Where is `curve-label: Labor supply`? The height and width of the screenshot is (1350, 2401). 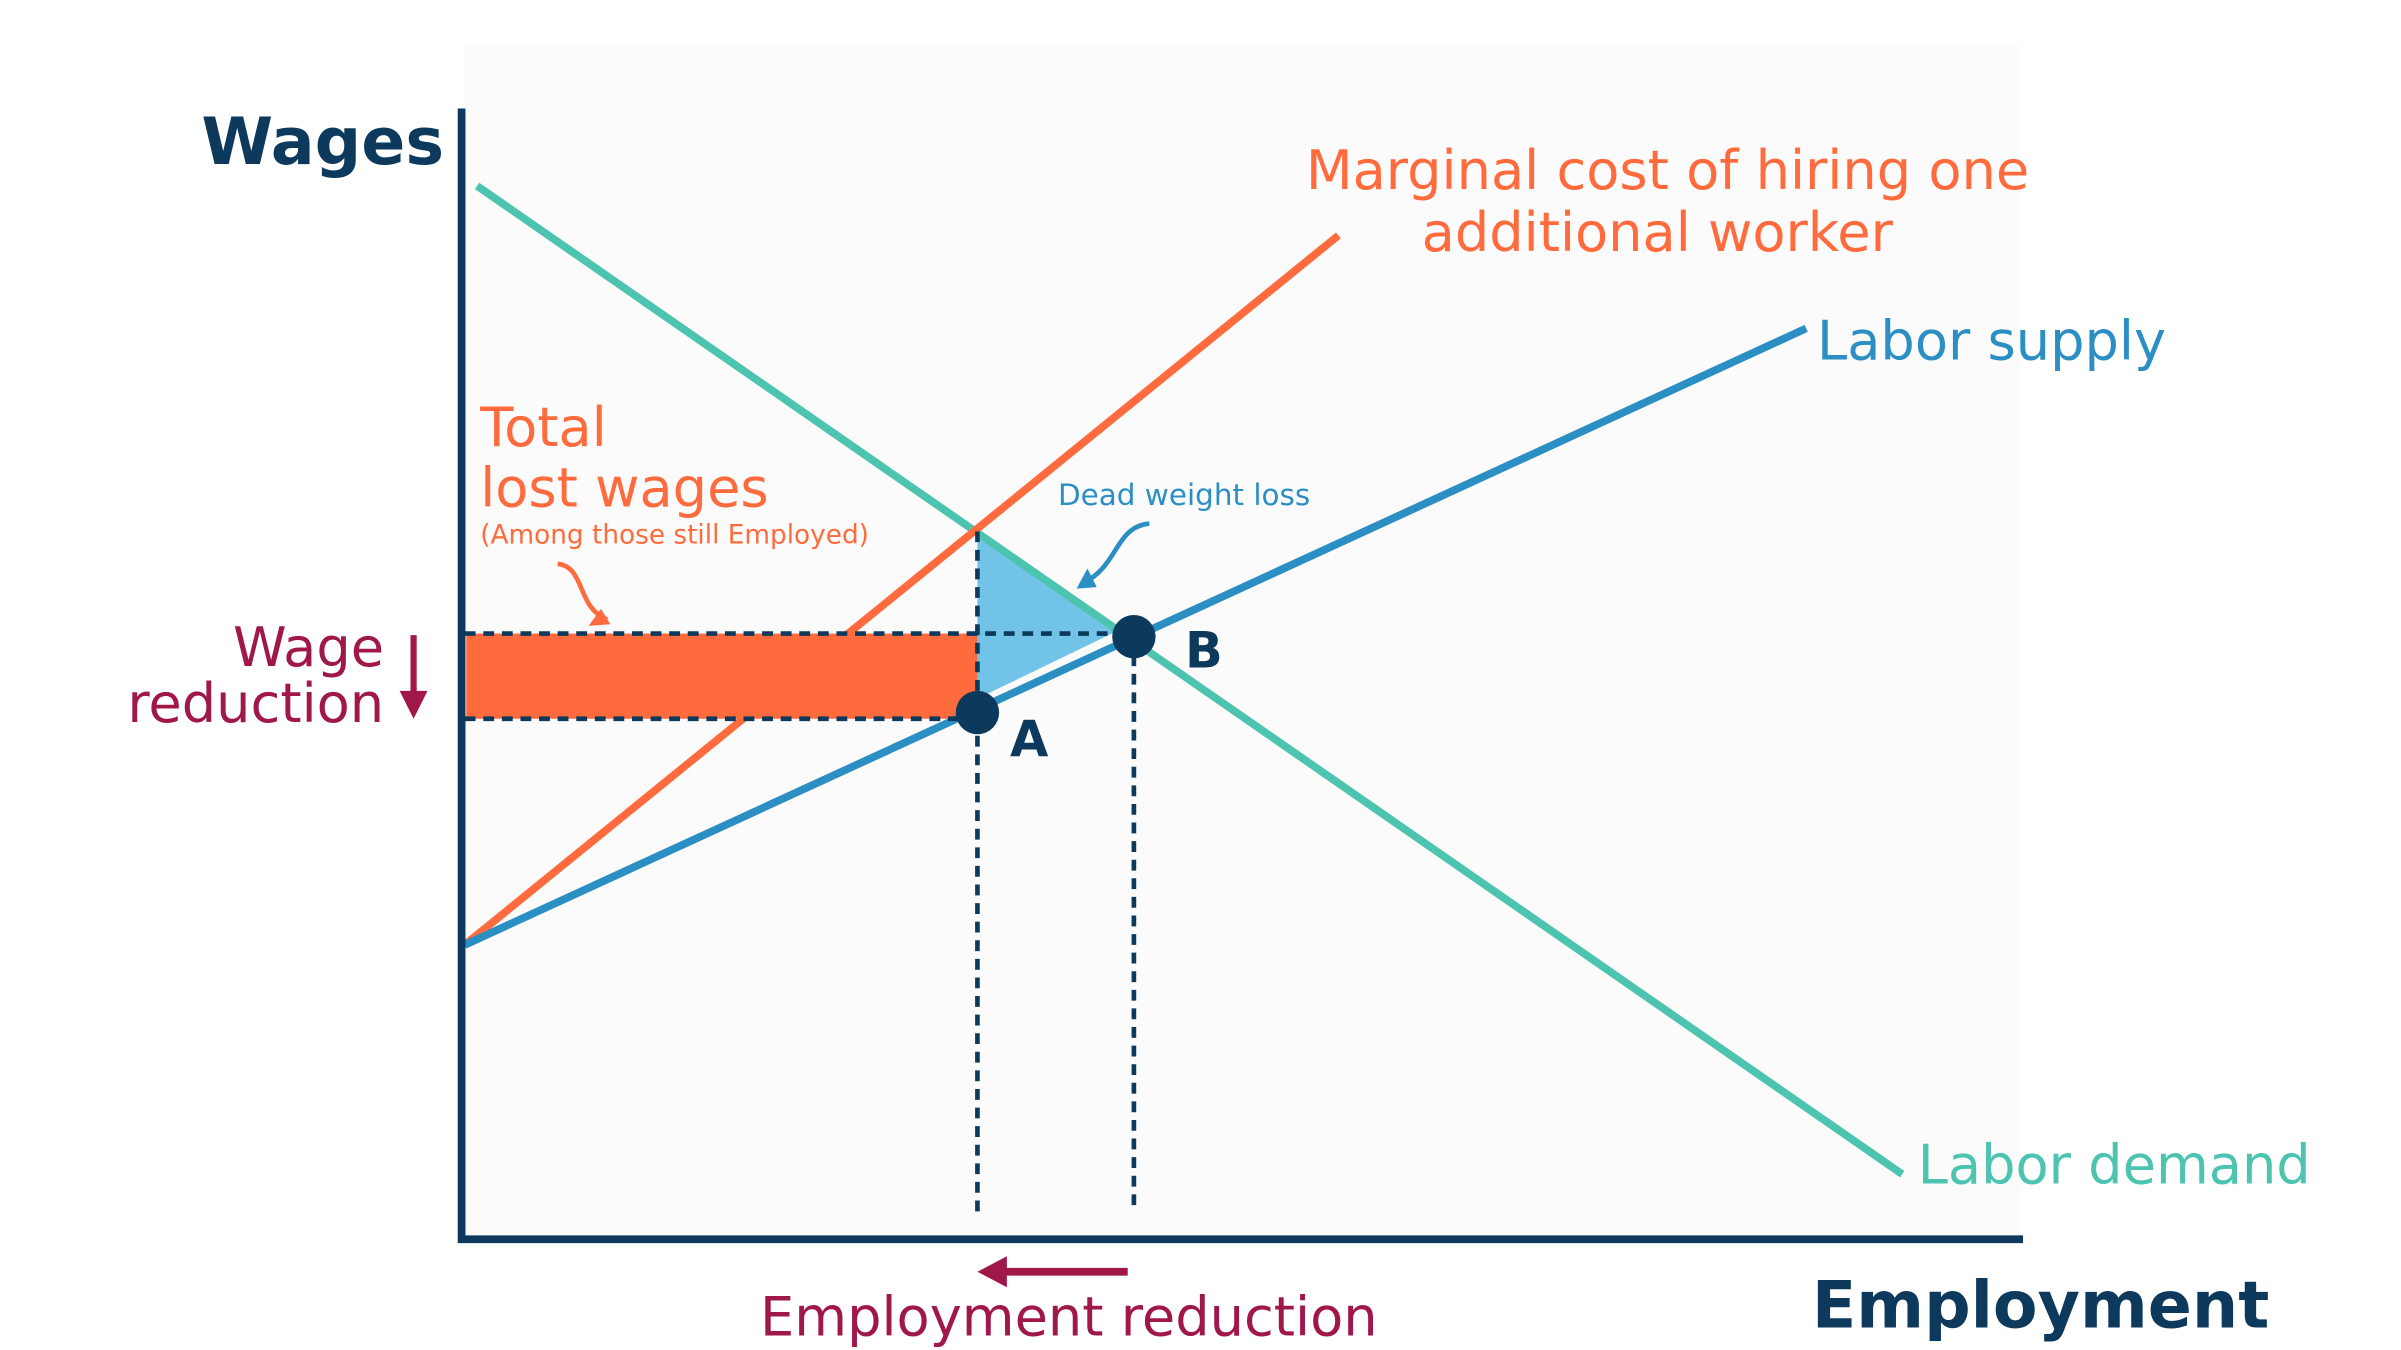 curve-label: Labor supply is located at coordinates (1991, 340).